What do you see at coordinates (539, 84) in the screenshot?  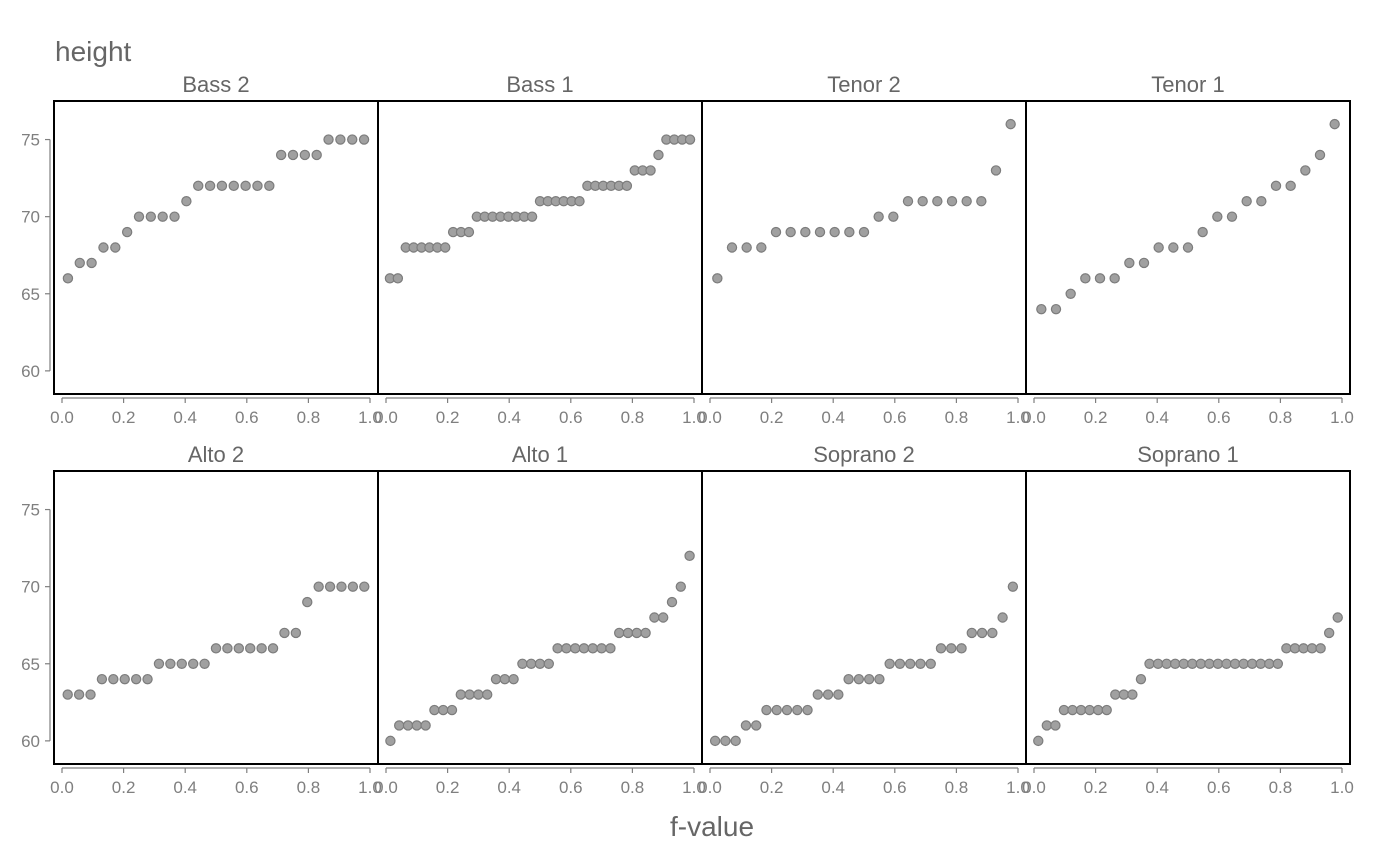 I see `panel-title: Bass 1` at bounding box center [539, 84].